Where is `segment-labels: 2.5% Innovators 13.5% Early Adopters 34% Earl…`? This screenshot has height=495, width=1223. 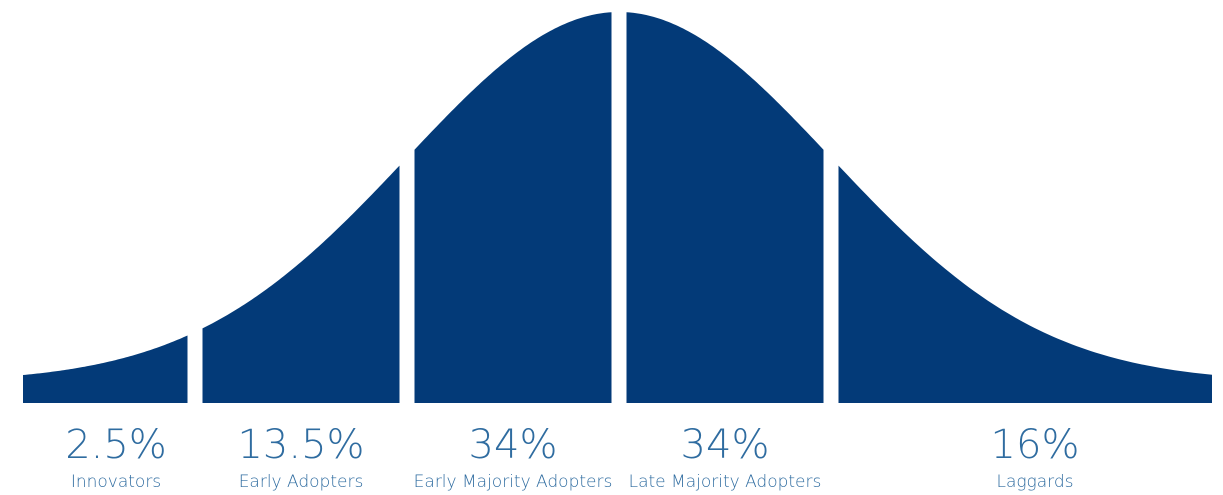 segment-labels: 2.5% Innovators 13.5% Early Adopters 34% Earl… is located at coordinates (572, 457).